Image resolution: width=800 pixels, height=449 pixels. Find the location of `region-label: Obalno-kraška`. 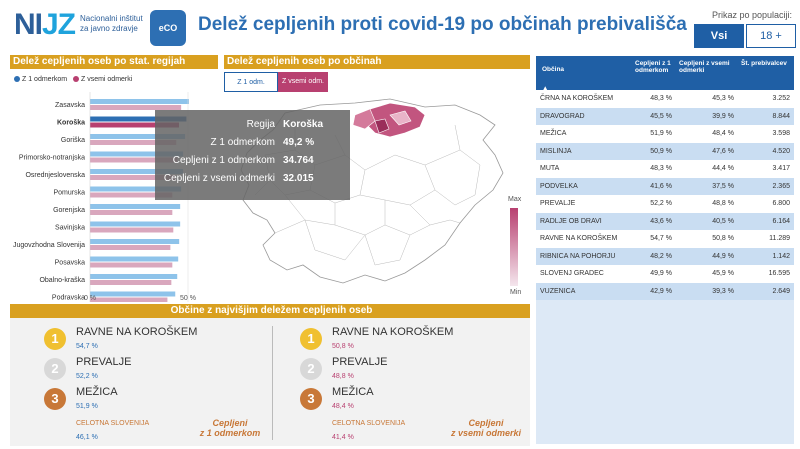

region-label: Obalno-kraška is located at coordinates (62, 280).